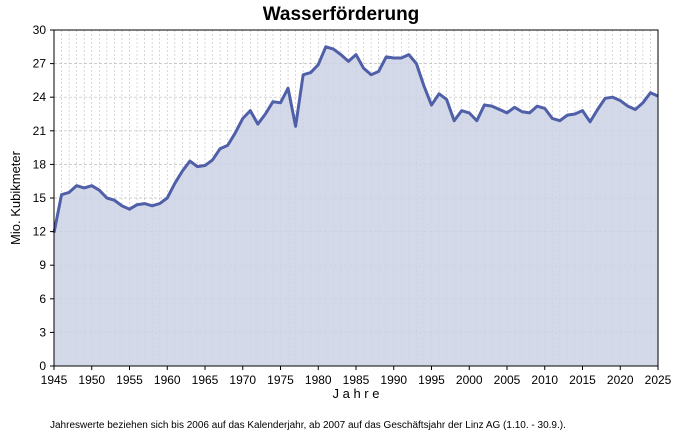 The height and width of the screenshot is (443, 682). What do you see at coordinates (507, 380) in the screenshot?
I see `x-tick-label: 2005` at bounding box center [507, 380].